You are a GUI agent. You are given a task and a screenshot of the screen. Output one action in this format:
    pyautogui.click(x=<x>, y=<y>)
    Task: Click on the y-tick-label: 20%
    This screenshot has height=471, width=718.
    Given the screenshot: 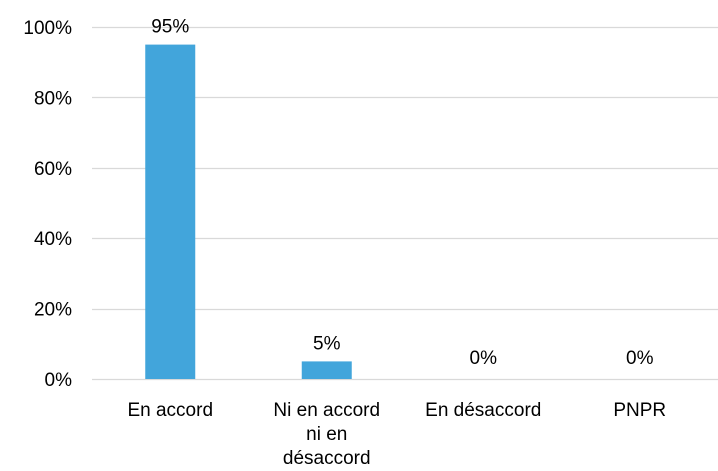 What is the action you would take?
    pyautogui.click(x=53, y=310)
    